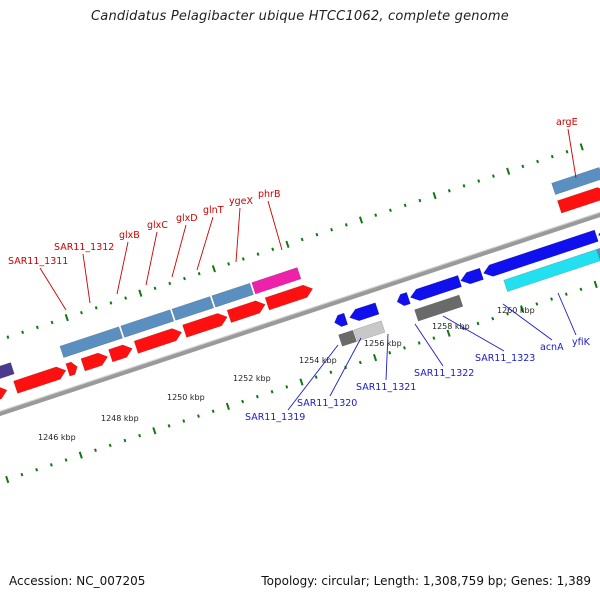  I want to click on forward-gene-label: glxB, so click(129, 235).